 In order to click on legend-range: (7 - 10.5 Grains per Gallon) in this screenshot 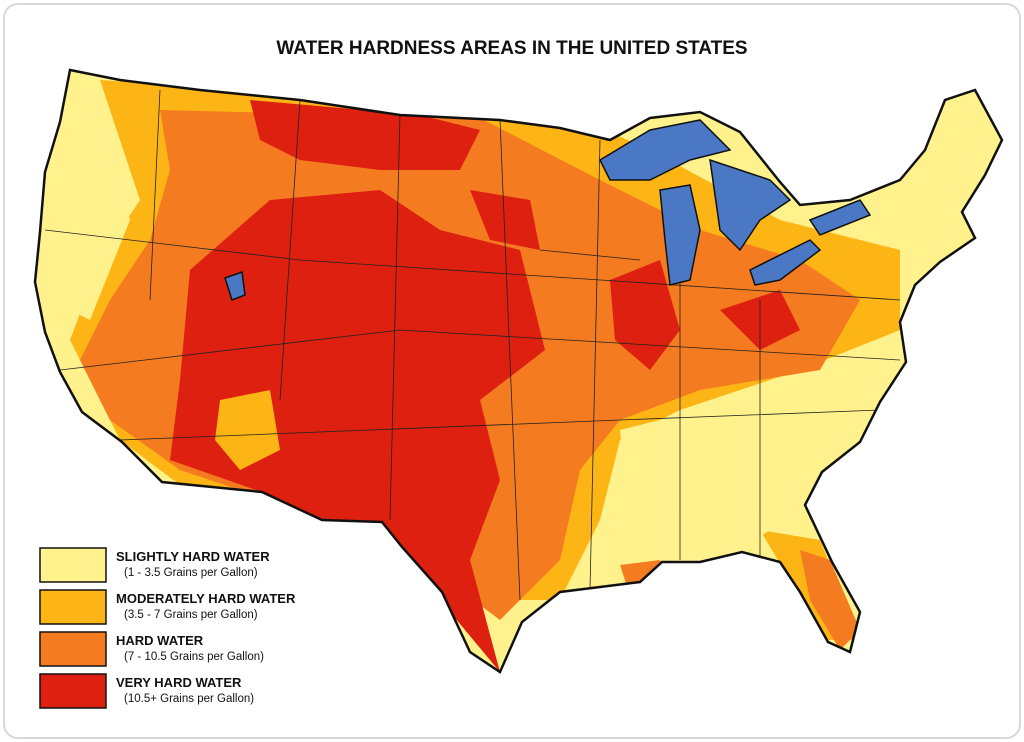, I will do `click(194, 657)`.